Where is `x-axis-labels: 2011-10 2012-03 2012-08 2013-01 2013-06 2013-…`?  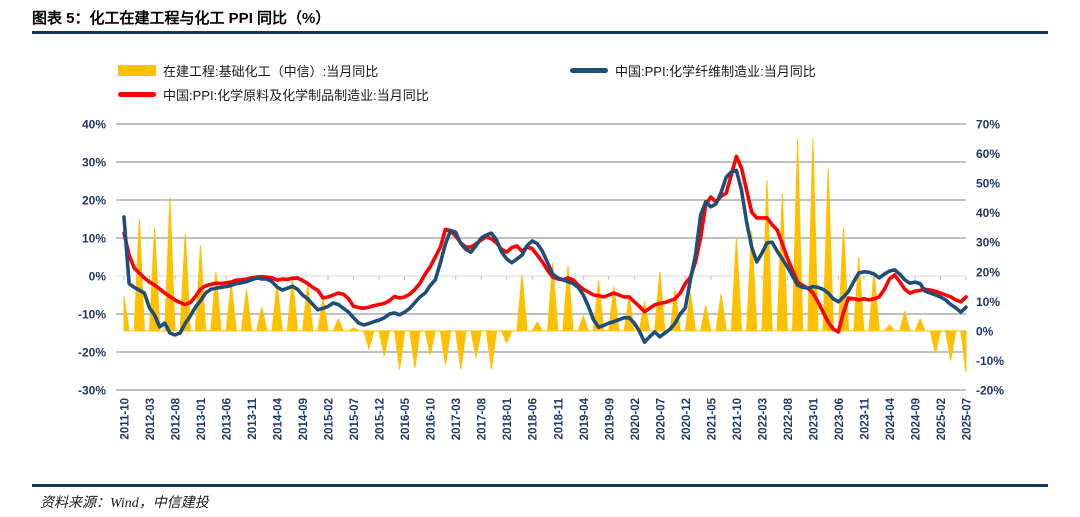 x-axis-labels: 2011-10 2012-03 2012-08 2013-01 2013-06 2013-… is located at coordinates (547, 418).